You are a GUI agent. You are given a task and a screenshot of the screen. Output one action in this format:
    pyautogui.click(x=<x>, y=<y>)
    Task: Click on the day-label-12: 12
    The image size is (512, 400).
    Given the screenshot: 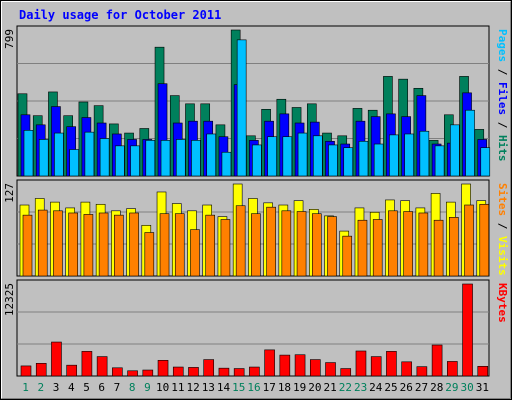 What is the action you would take?
    pyautogui.click(x=192, y=387)
    